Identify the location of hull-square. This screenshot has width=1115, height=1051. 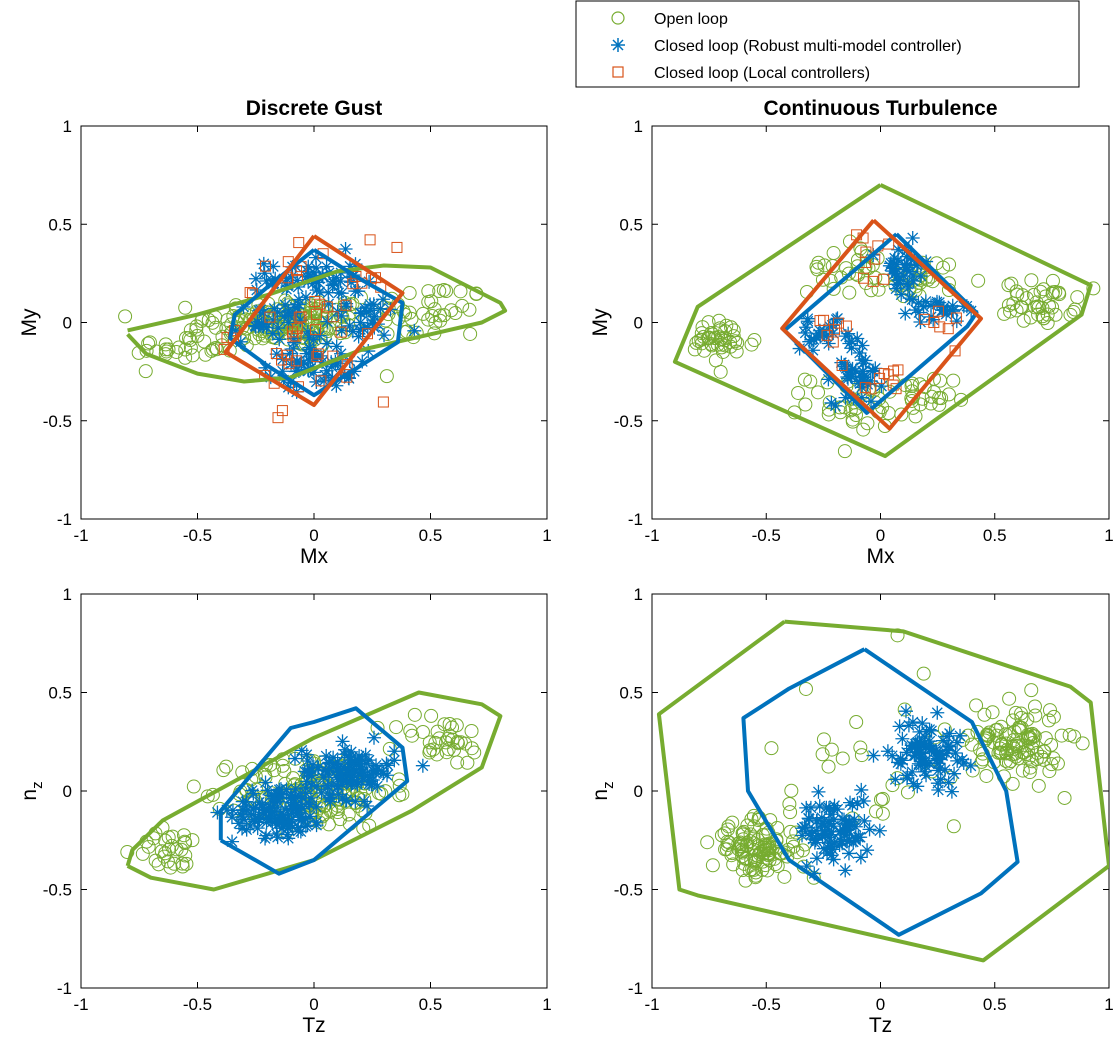
(314, 320).